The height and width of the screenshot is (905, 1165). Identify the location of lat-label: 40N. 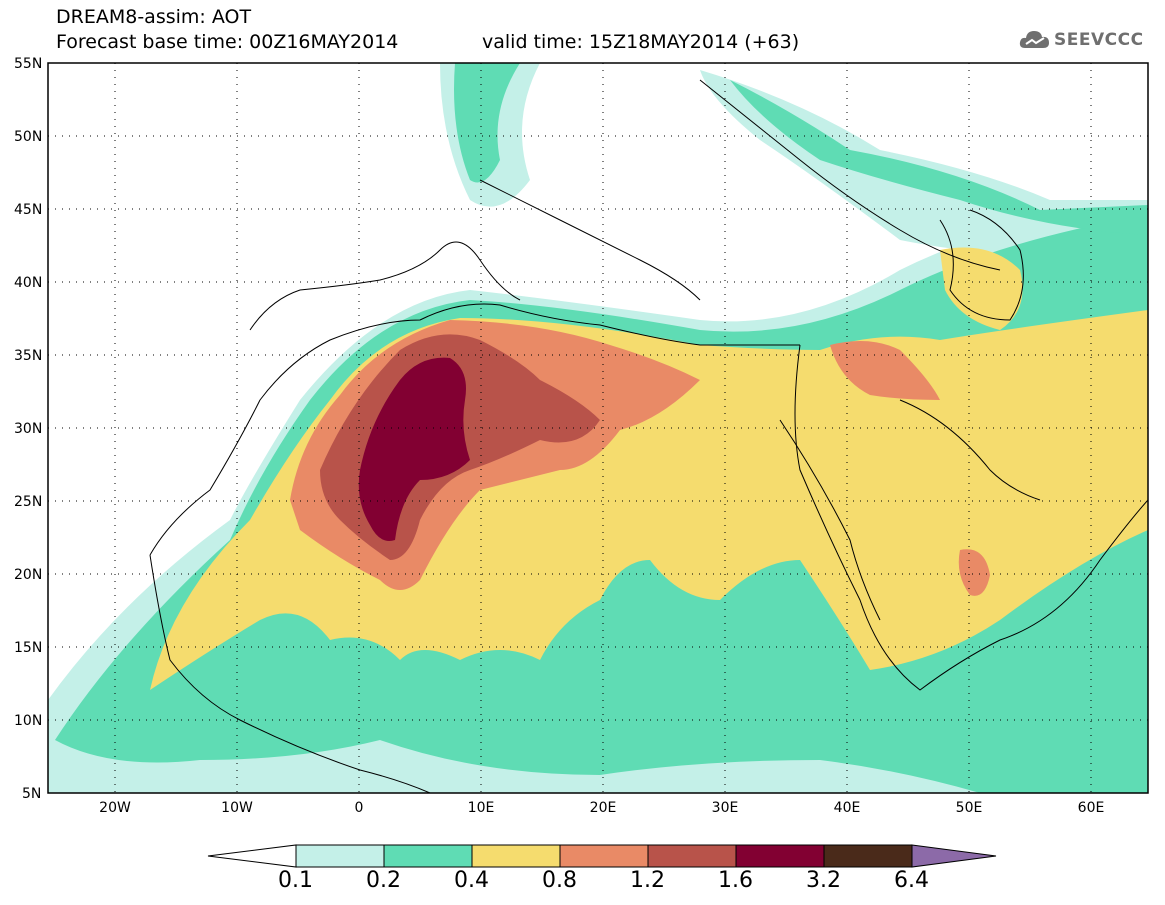
(28, 283).